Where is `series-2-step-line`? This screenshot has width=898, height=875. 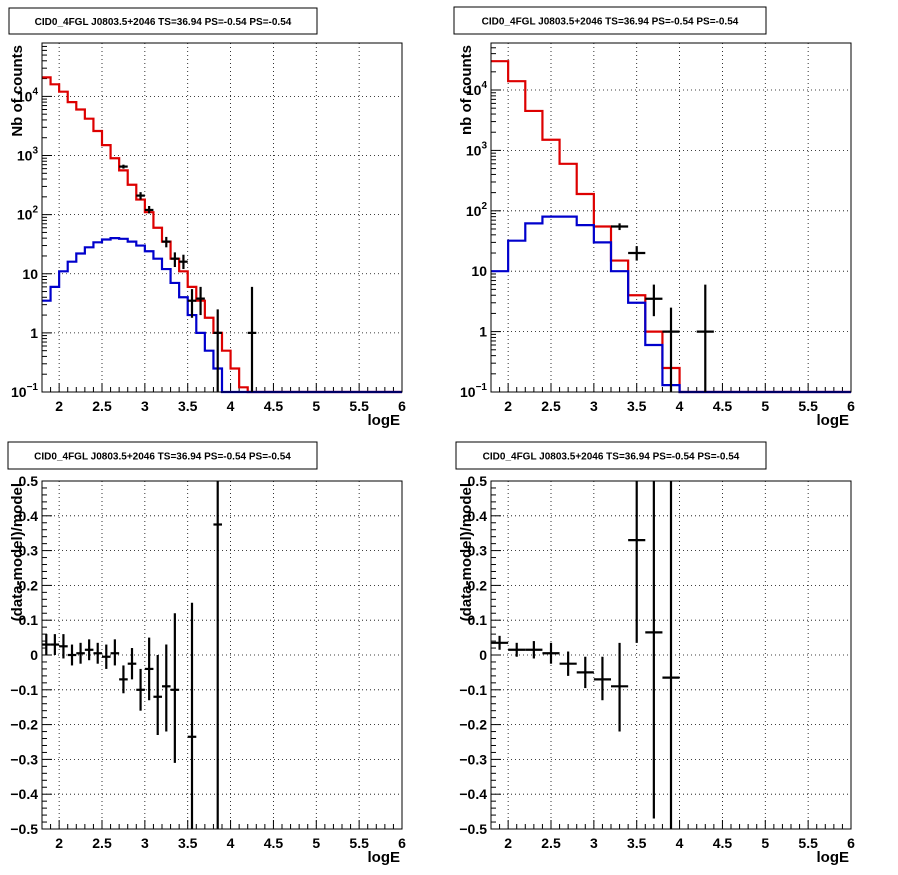
series-2-step-line is located at coordinates (222, 315).